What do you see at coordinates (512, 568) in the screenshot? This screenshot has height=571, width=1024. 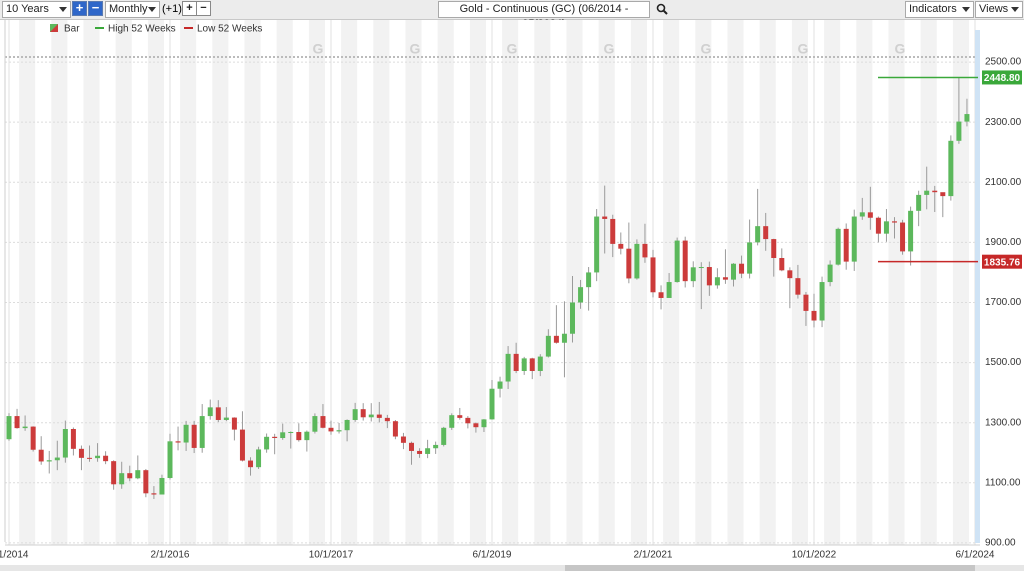 I see `scrollbar` at bounding box center [512, 568].